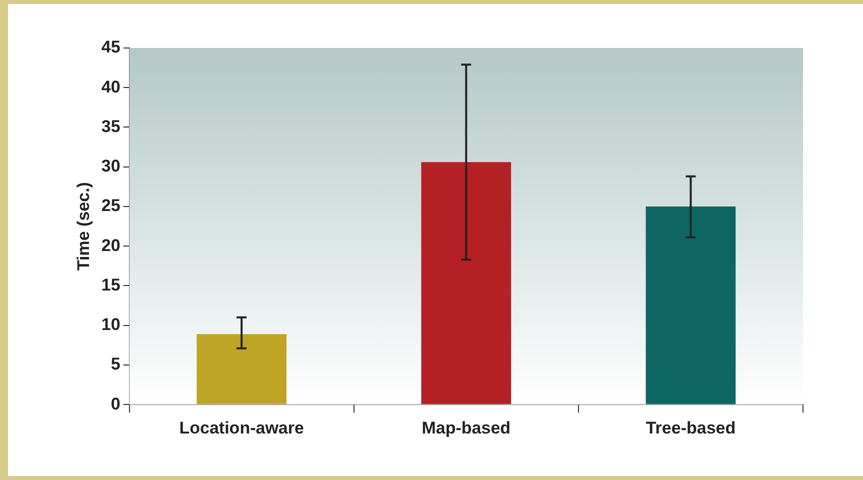  I want to click on y-tick-label: 5, so click(115, 364).